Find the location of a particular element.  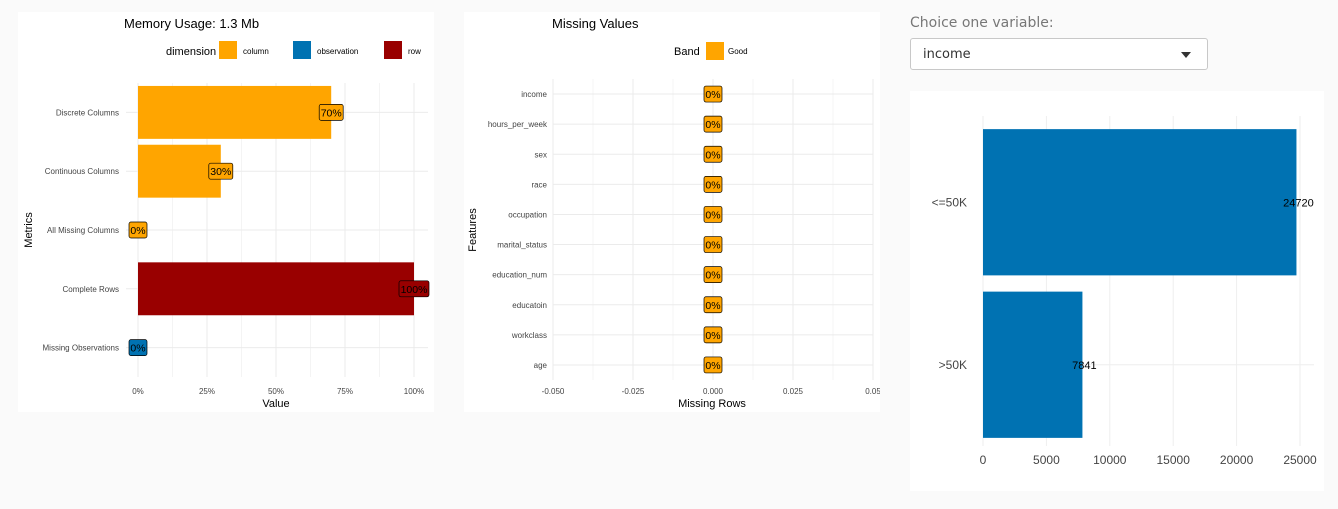

variable-select-value: income is located at coordinates (947, 54).